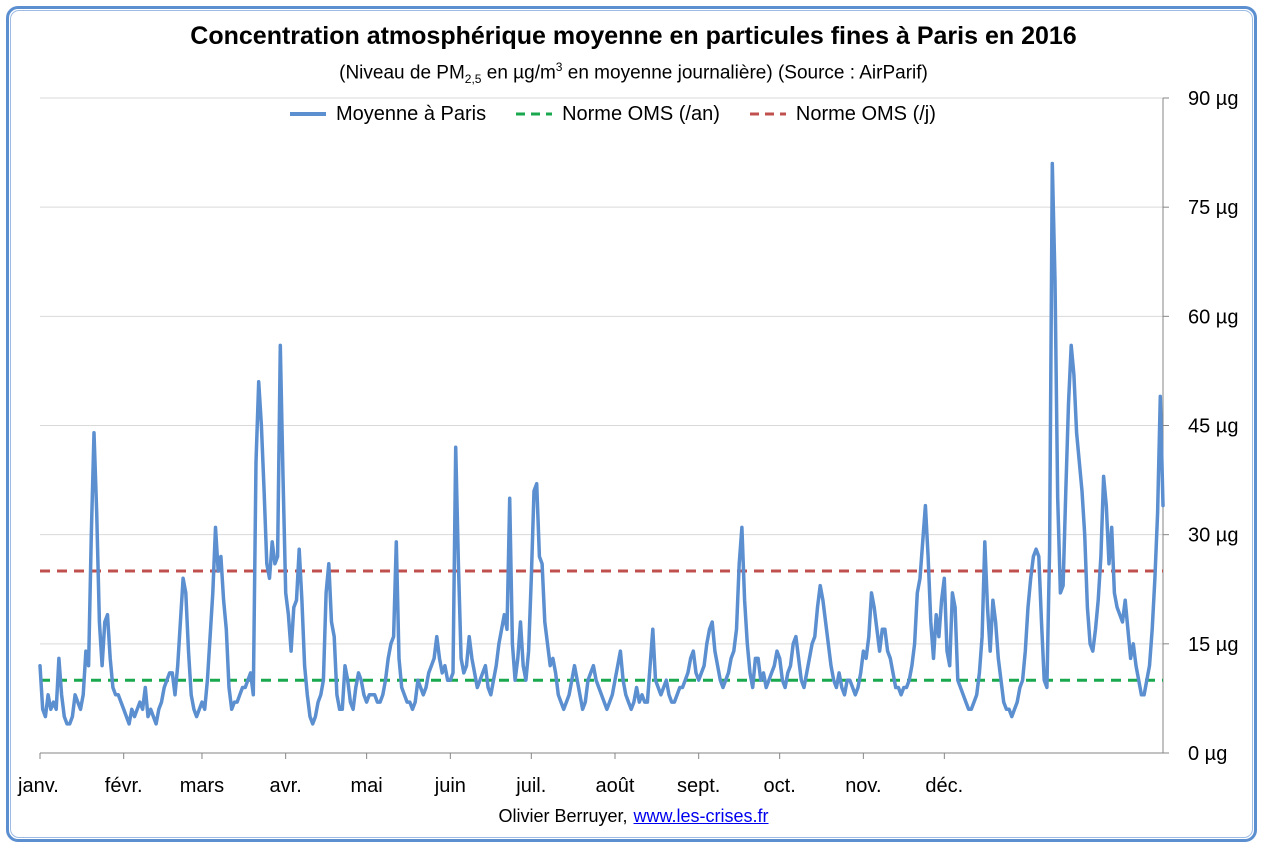  Describe the element at coordinates (1213, 317) in the screenshot. I see `y-tick-label-60: 60 µg` at that location.